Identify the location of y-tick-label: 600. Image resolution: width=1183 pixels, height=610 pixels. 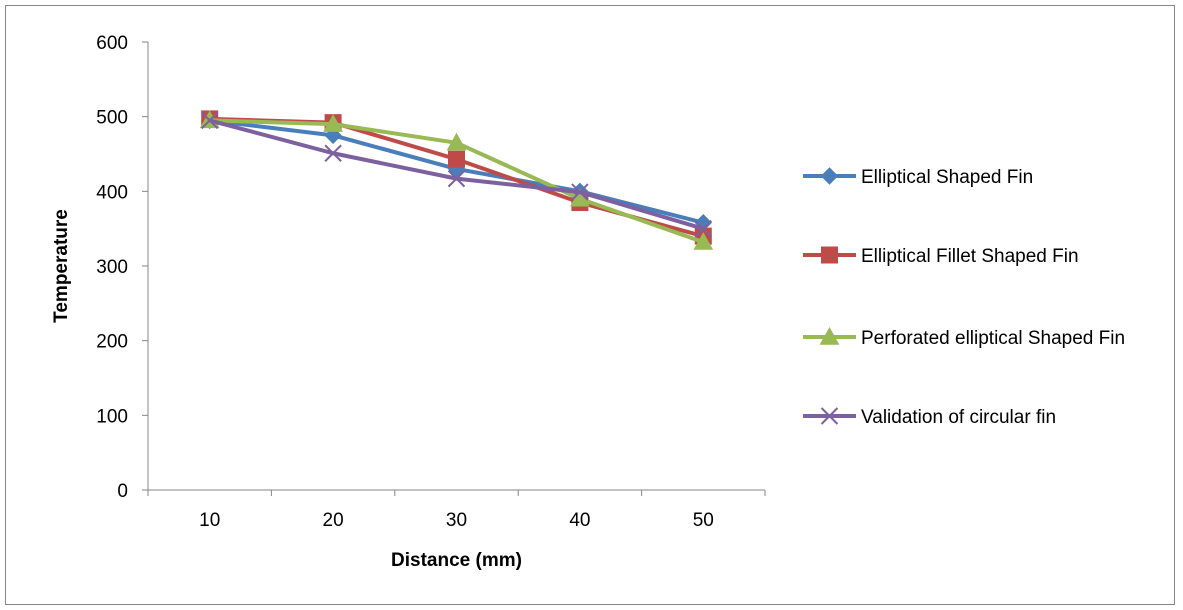
(112, 43).